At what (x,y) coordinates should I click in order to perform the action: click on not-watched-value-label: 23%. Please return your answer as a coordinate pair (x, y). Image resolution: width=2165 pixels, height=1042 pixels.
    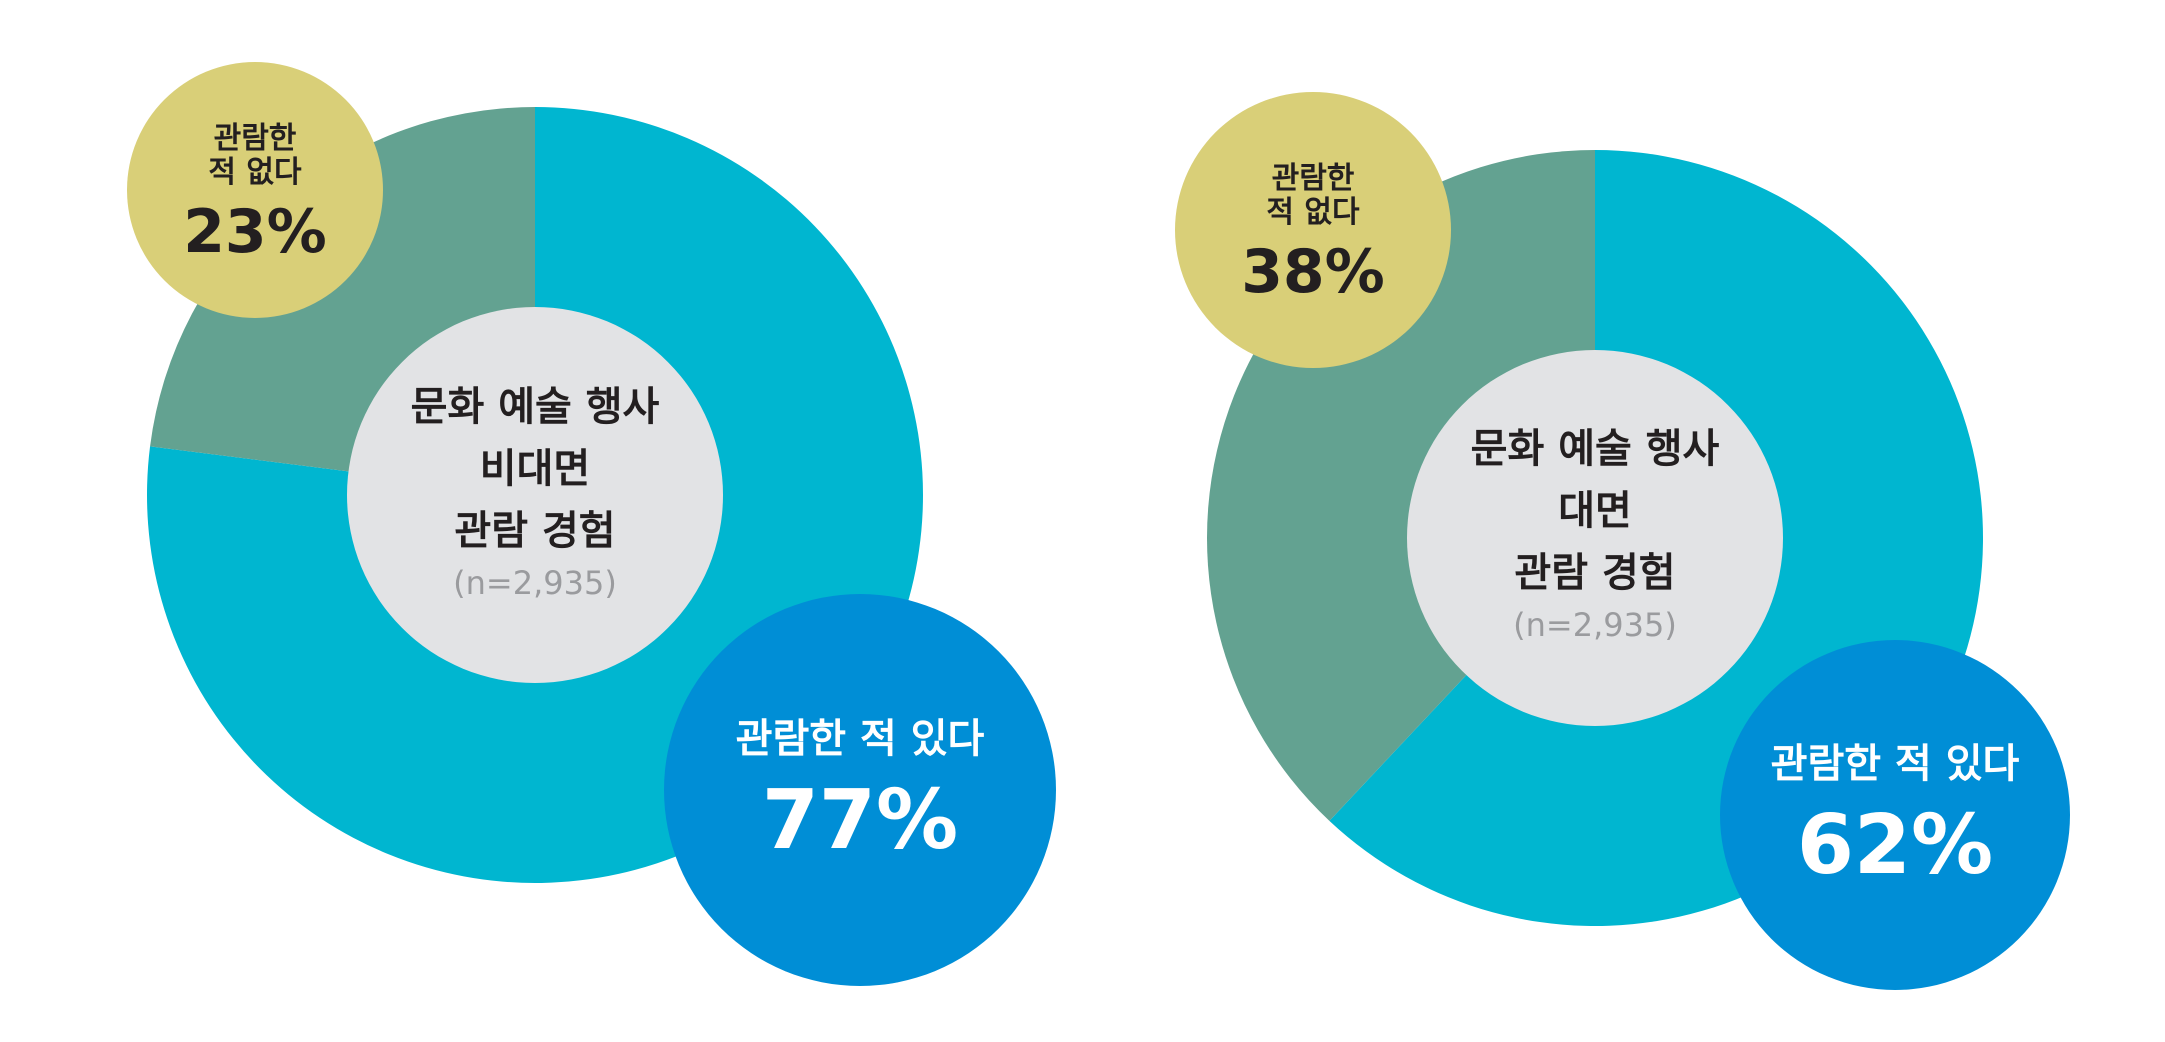
    Looking at the image, I should click on (255, 232).